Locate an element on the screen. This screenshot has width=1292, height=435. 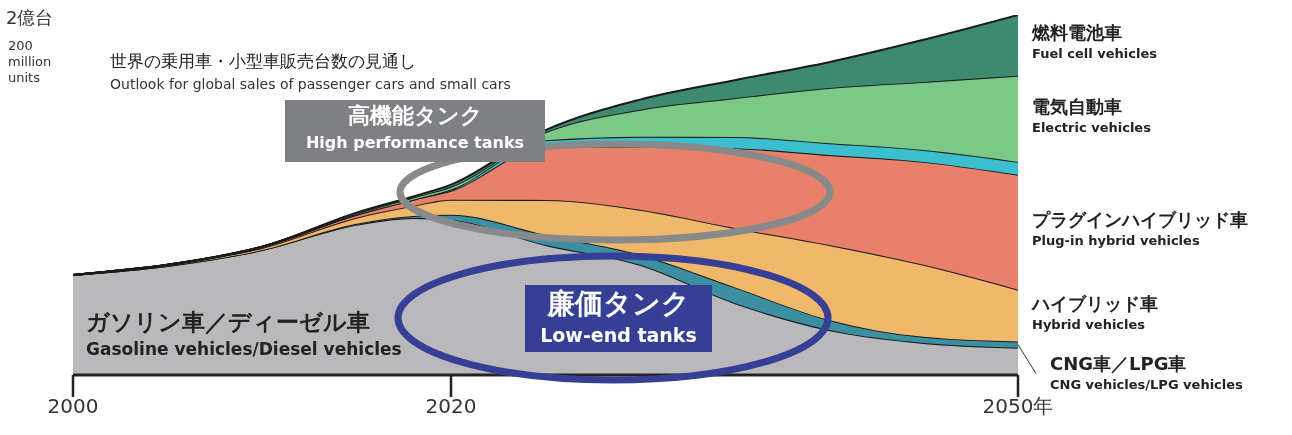
series-label: ガソリン車／ディーゼル車 Gasoline vehicles/Diesel vehicles is located at coordinates (244, 334).